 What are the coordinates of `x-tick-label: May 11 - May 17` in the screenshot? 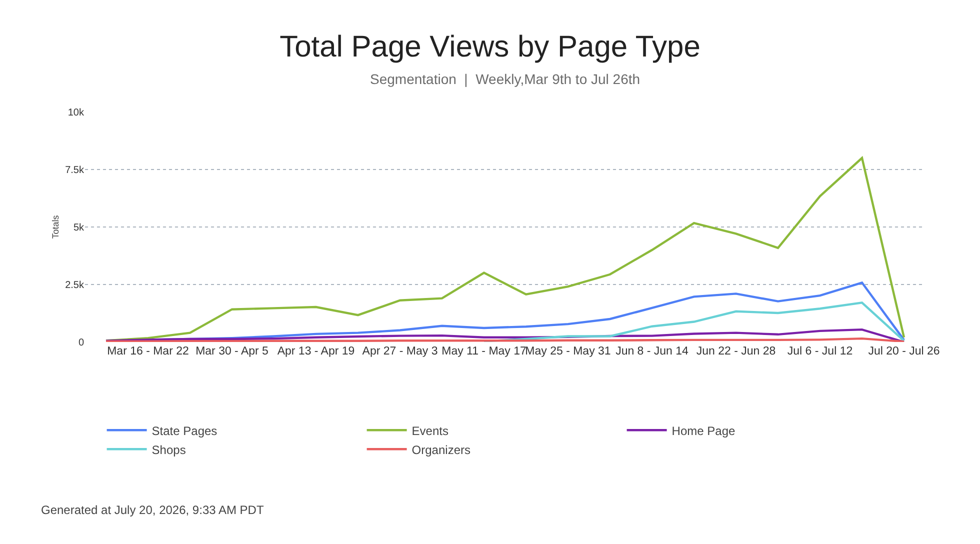 It's located at (484, 352).